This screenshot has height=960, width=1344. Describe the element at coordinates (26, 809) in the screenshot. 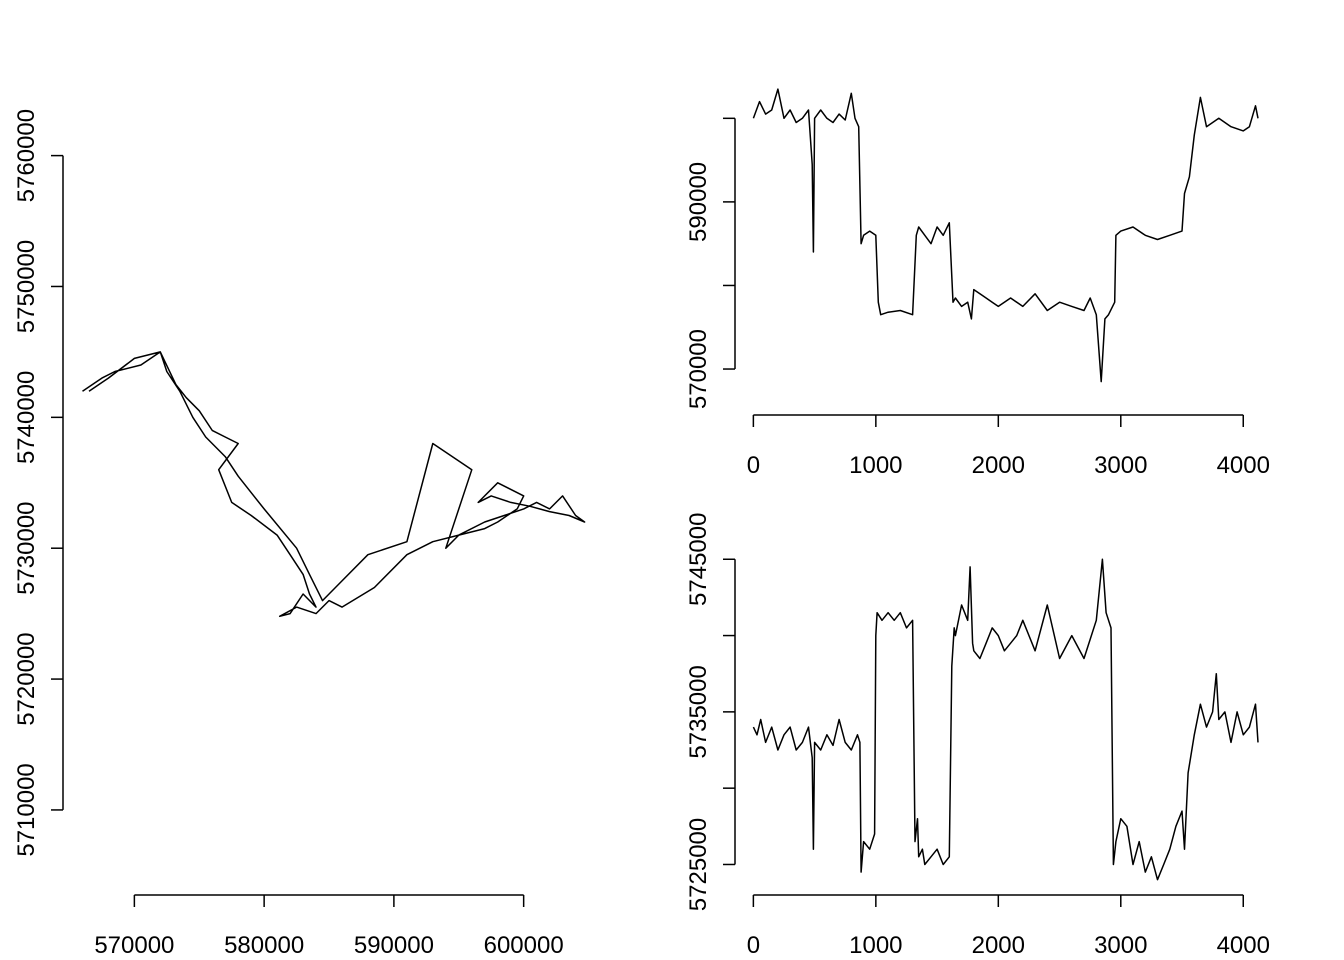

I see `y-tick-label: 5710000` at that location.